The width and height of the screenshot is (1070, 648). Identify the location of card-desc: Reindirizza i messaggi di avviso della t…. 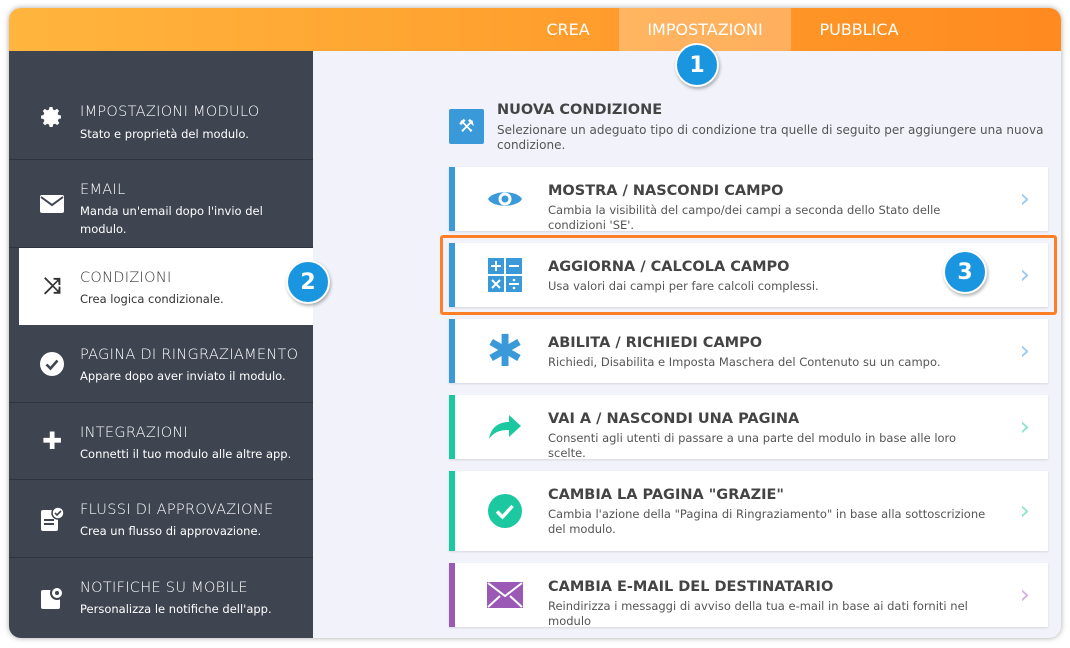
(758, 613).